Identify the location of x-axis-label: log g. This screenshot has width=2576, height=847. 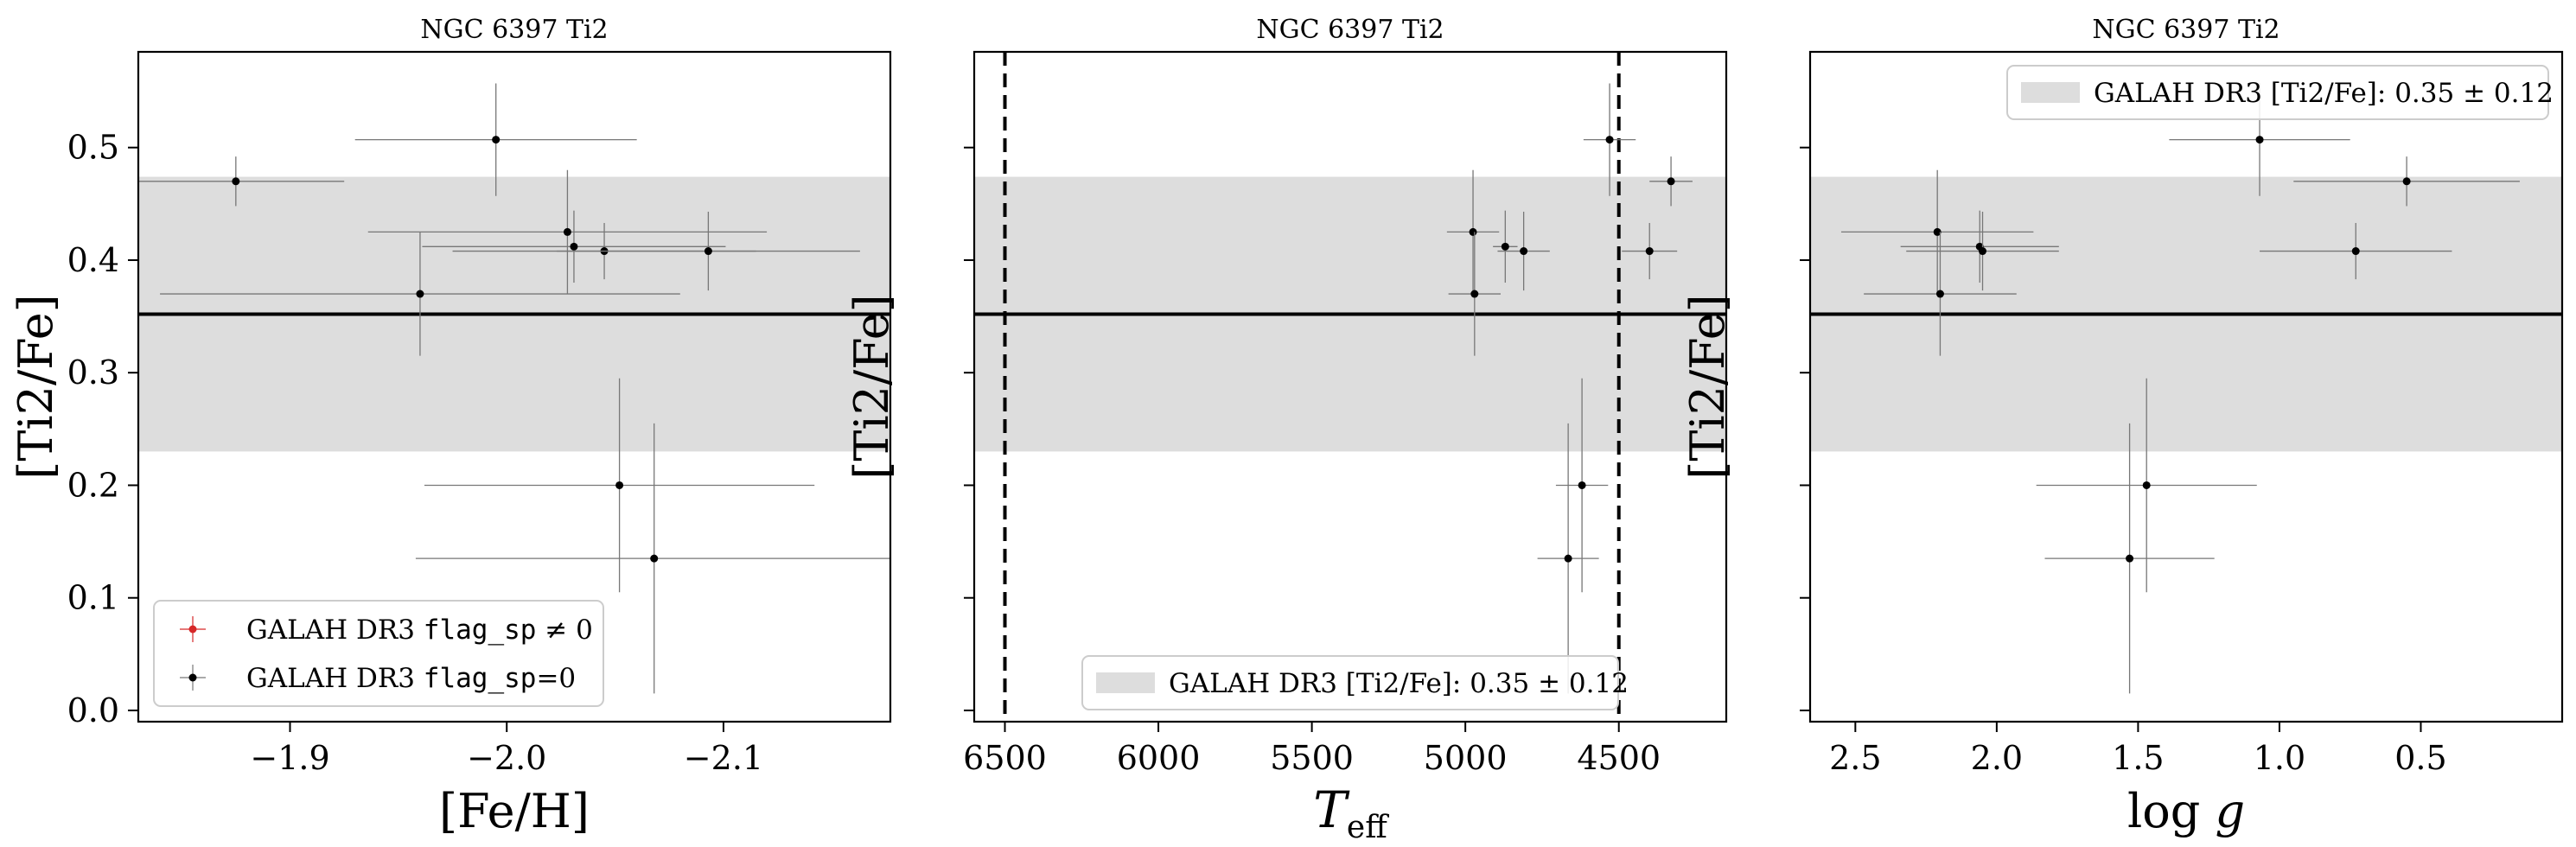
(2186, 811).